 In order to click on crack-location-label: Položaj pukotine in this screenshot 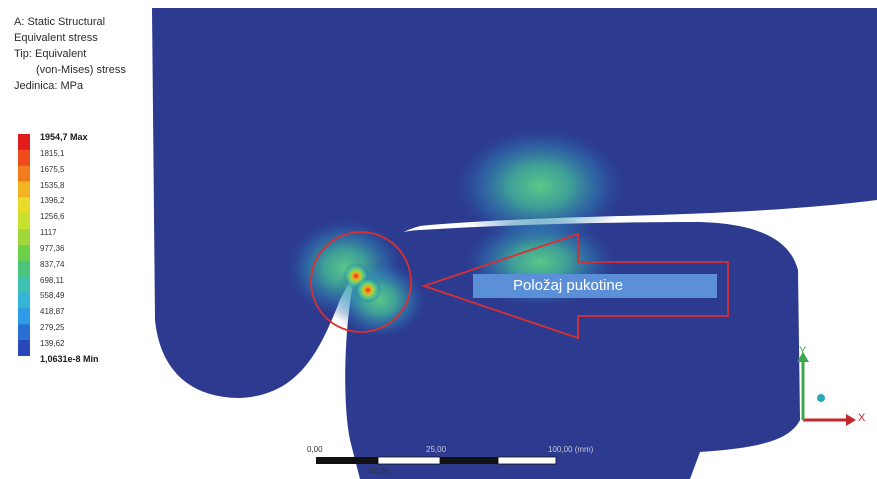, I will do `click(595, 286)`.